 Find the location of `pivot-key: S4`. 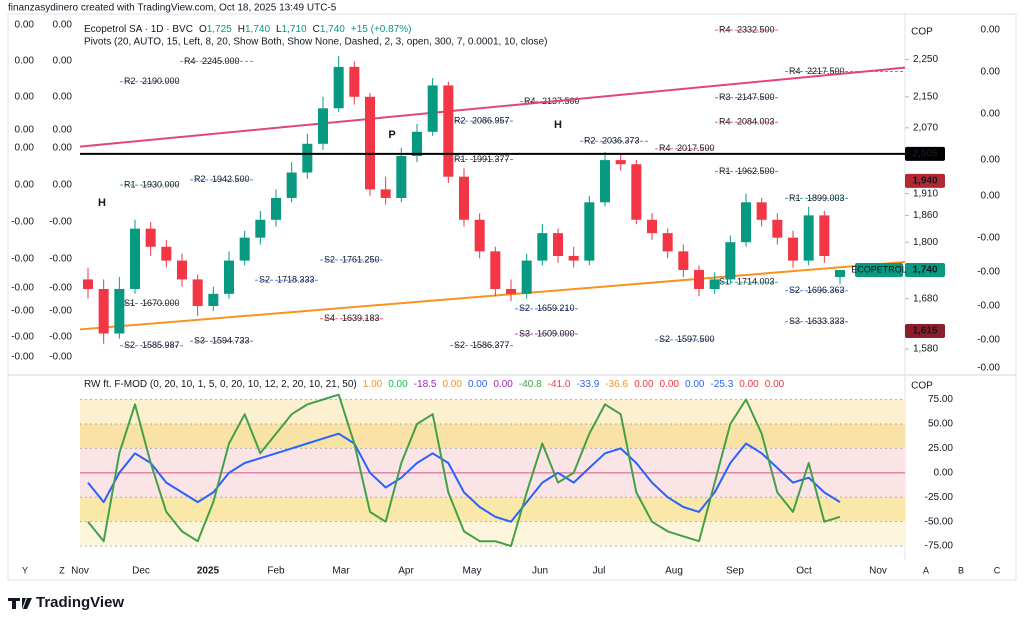

pivot-key: S4 is located at coordinates (329, 318).